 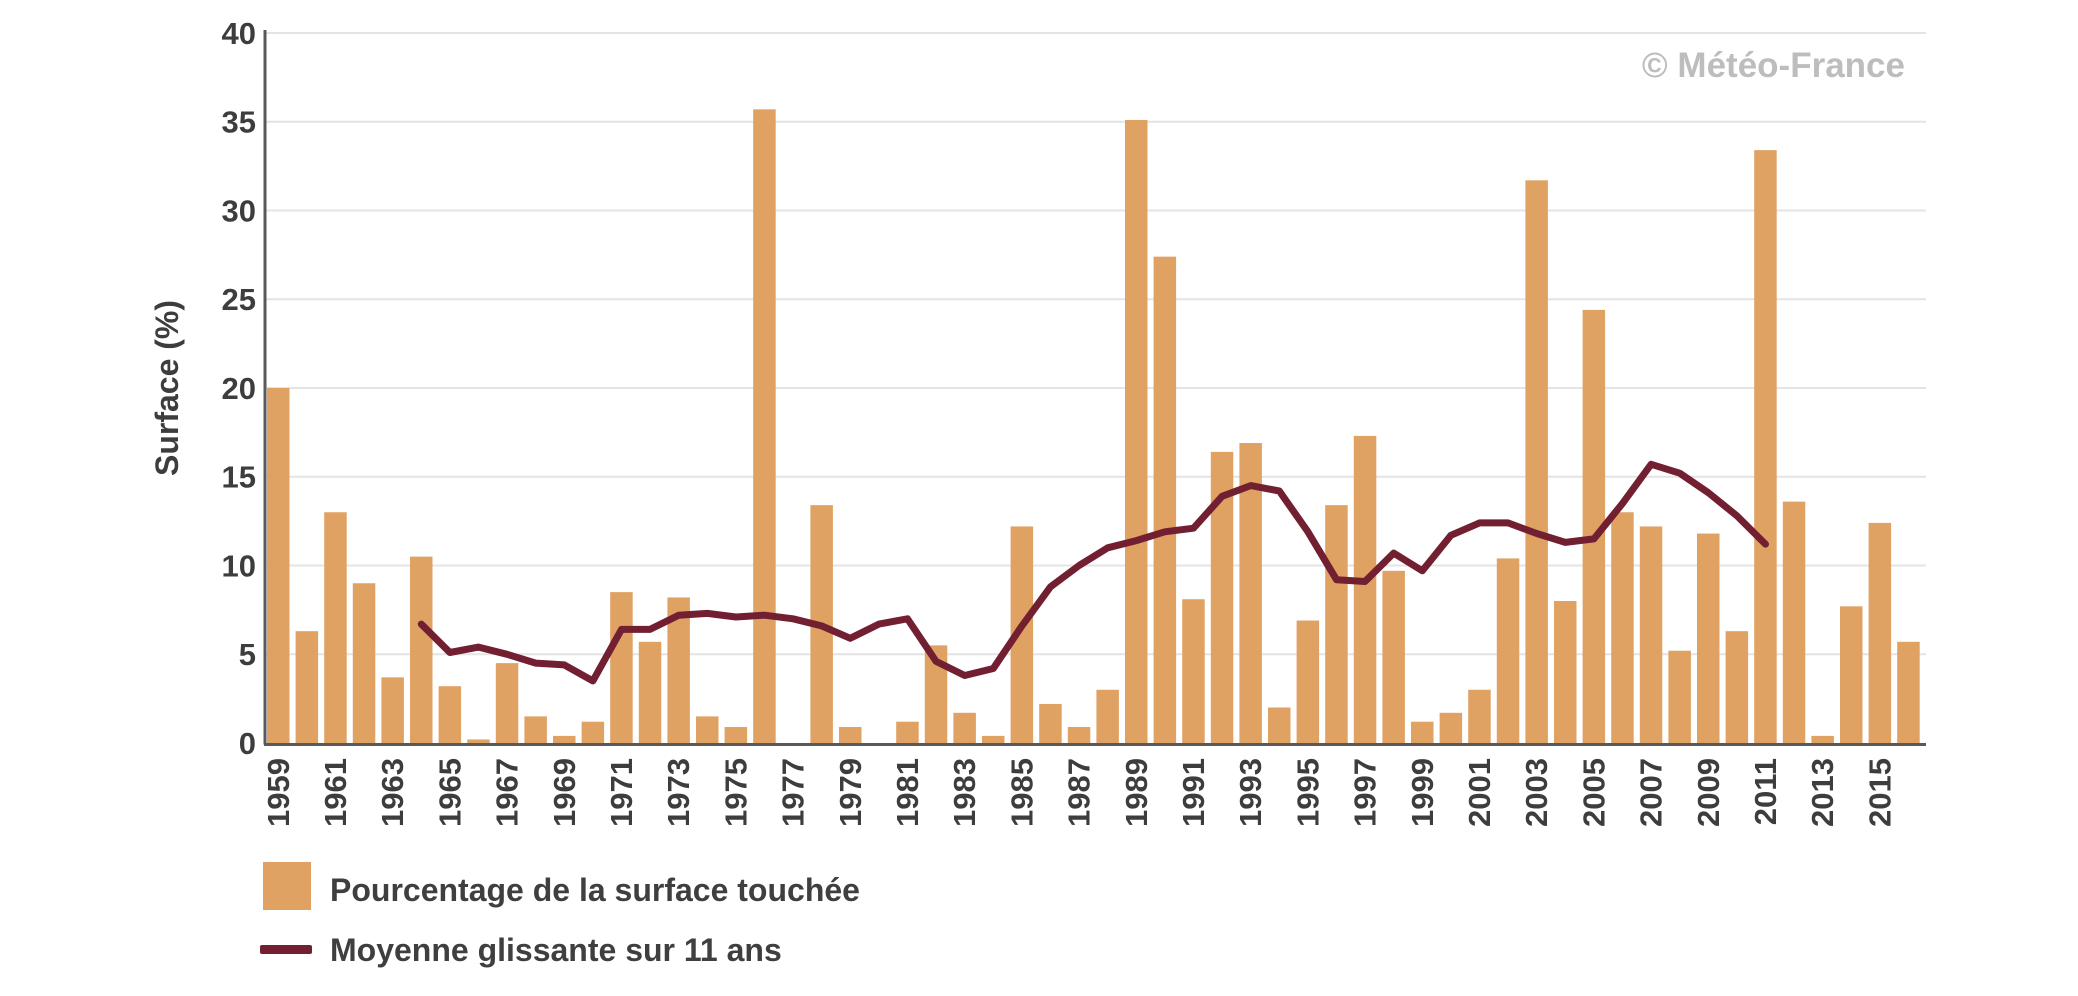 What do you see at coordinates (1250, 792) in the screenshot?
I see `x-tick-1993: 1993` at bounding box center [1250, 792].